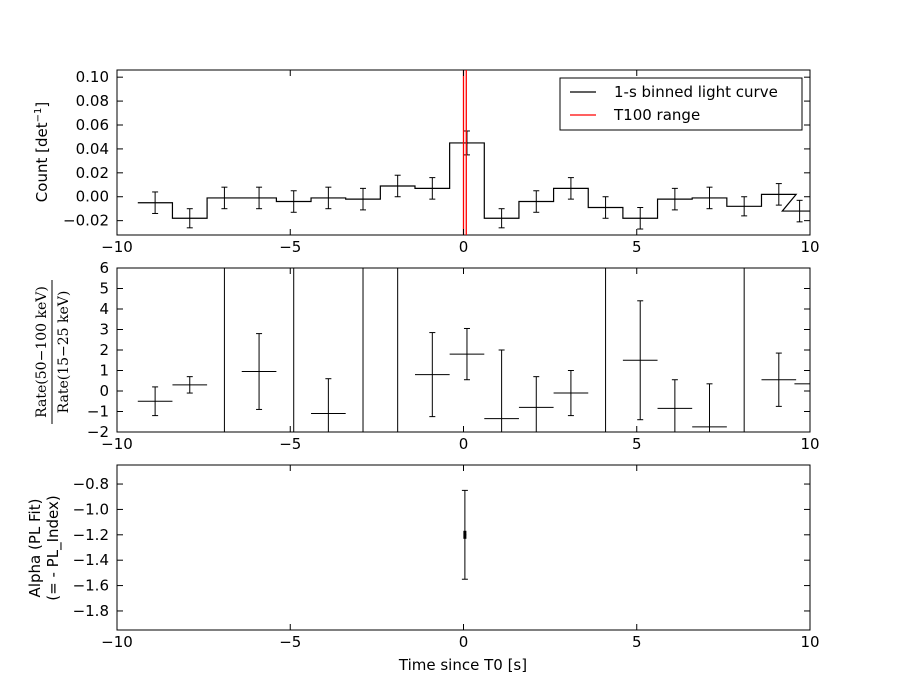 This screenshot has height=700, width=900. What do you see at coordinates (91, 560) in the screenshot?
I see `y-tick-label: −1.4` at bounding box center [91, 560].